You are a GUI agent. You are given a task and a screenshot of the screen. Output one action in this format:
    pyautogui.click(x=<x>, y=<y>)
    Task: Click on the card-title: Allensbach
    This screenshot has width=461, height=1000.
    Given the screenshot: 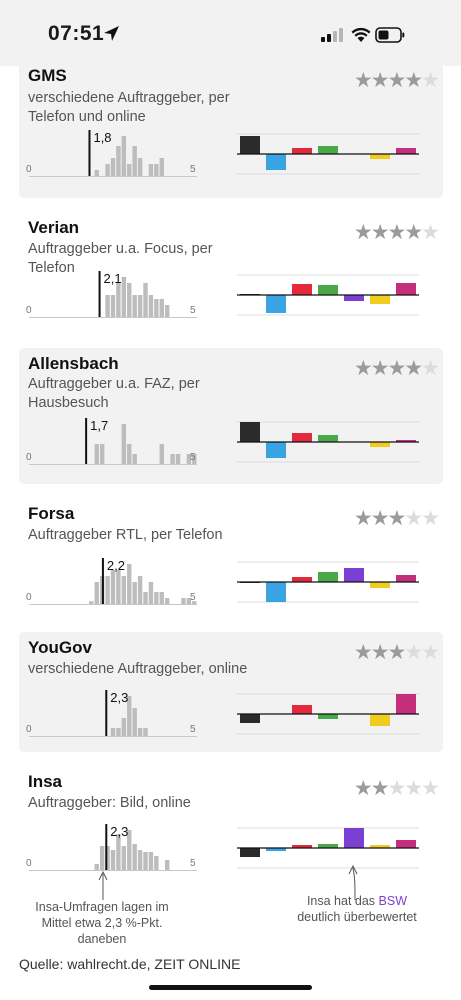 What is the action you would take?
    pyautogui.click(x=73, y=363)
    